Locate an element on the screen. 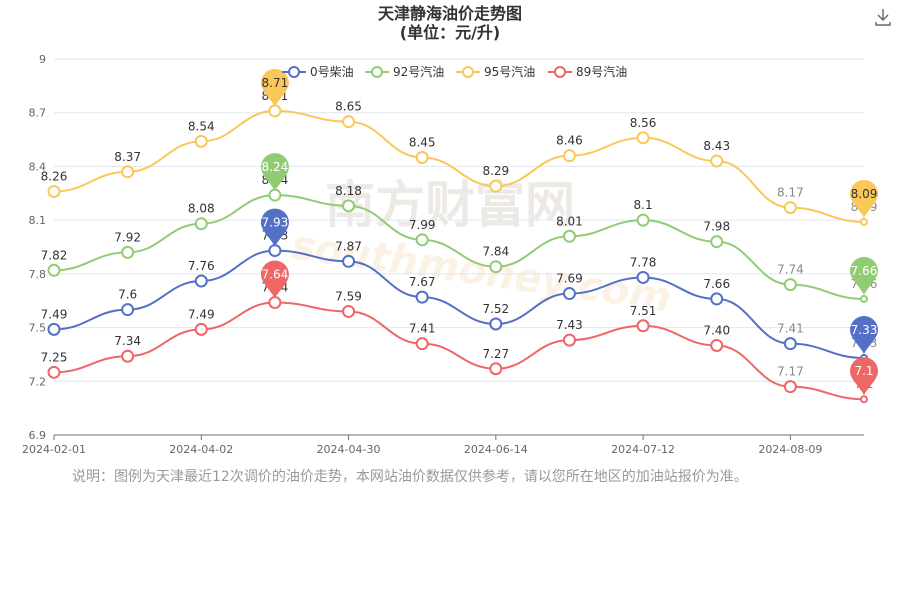 Image resolution: width=900 pixels, height=600 pixels. data-label: 8.17 is located at coordinates (790, 193).